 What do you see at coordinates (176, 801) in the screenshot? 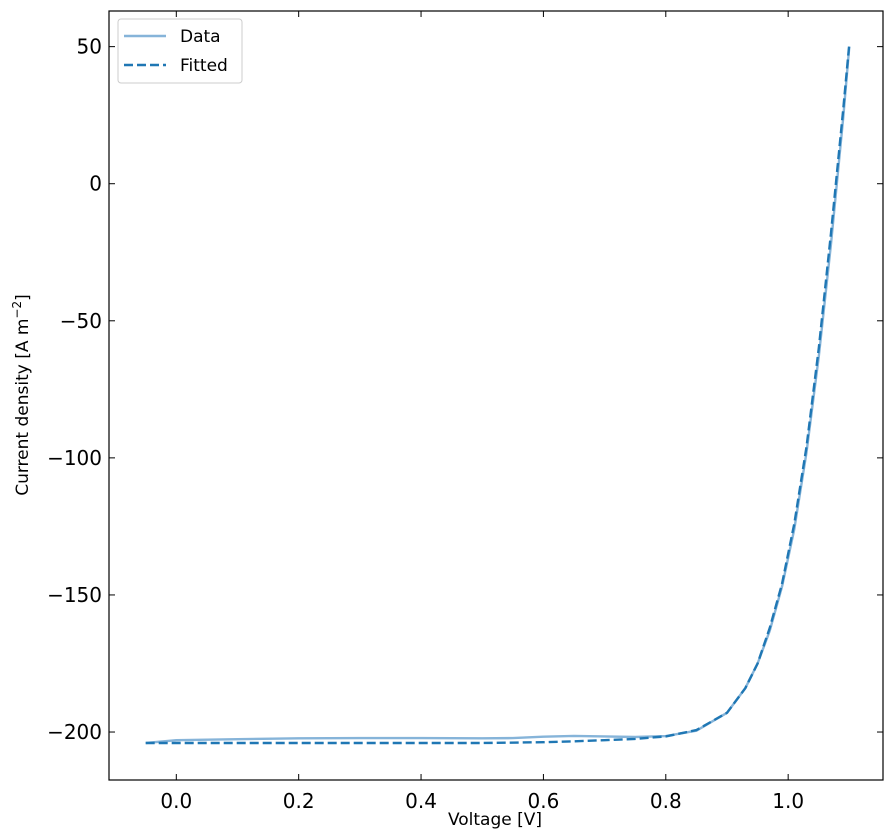
I see `x-tick-label: 0.0` at bounding box center [176, 801].